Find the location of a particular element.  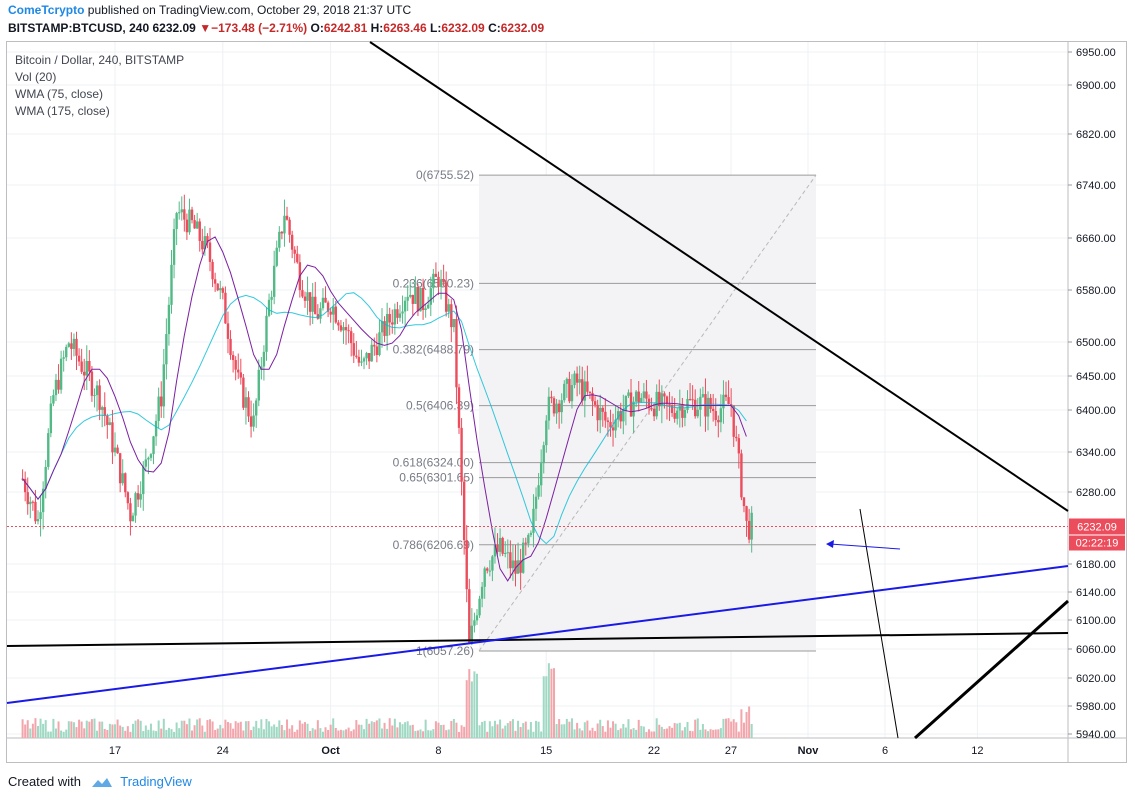

last-price-badge is located at coordinates (1097, 526).